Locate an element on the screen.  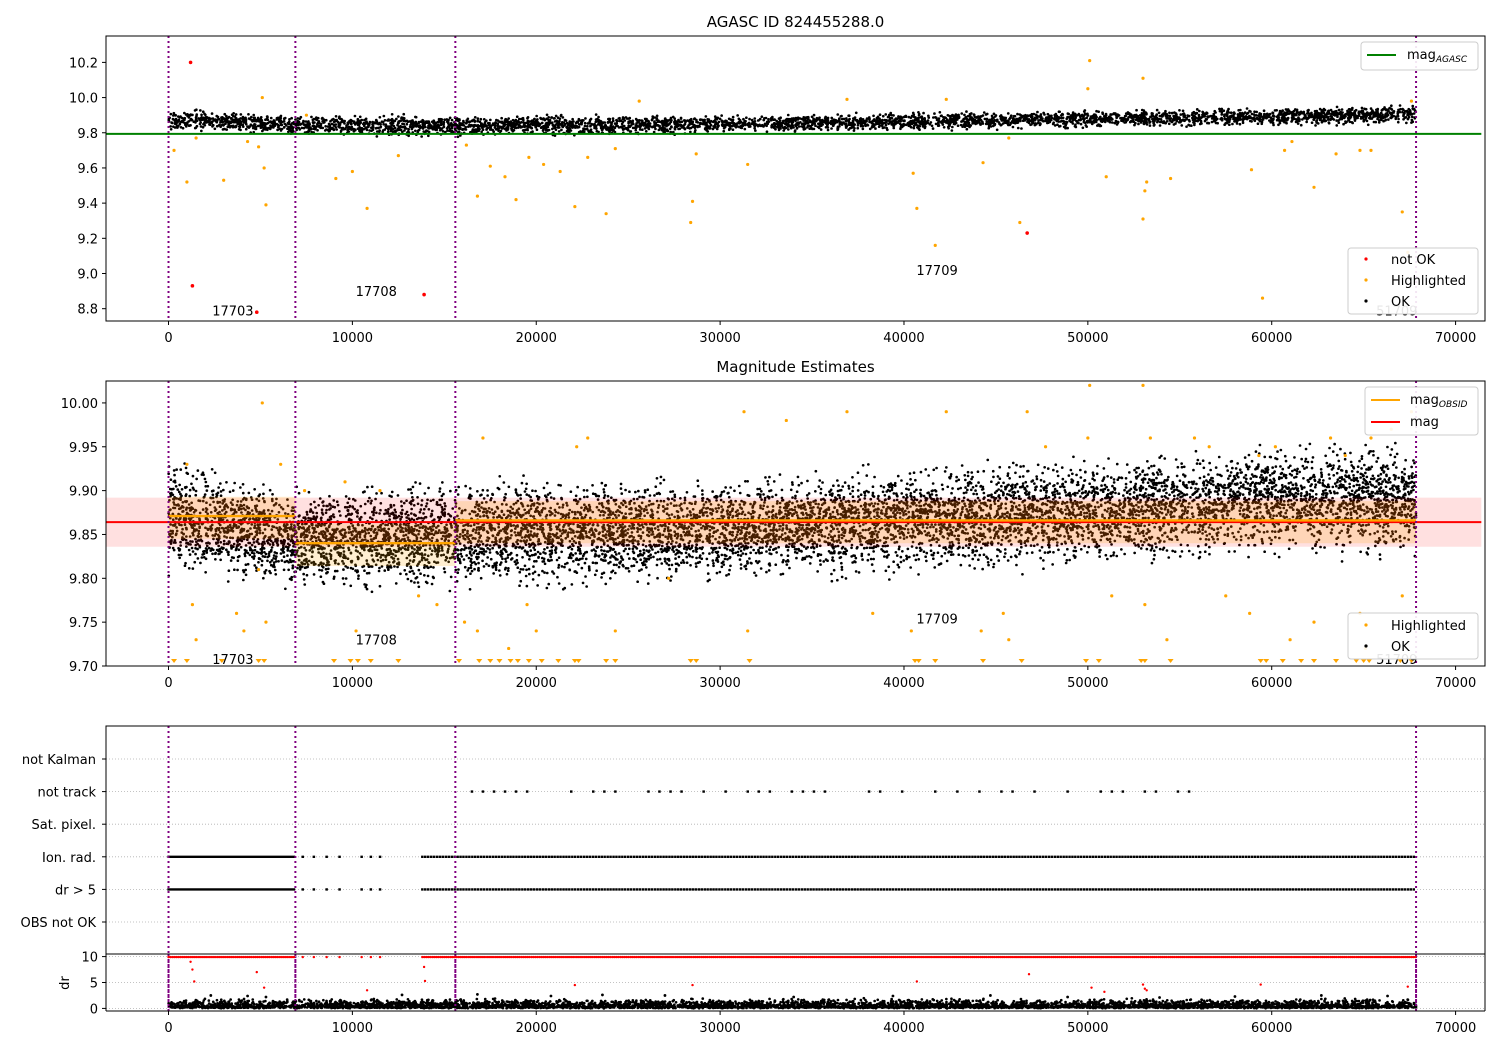
y-tick-label: 9.2 is located at coordinates (87, 239).